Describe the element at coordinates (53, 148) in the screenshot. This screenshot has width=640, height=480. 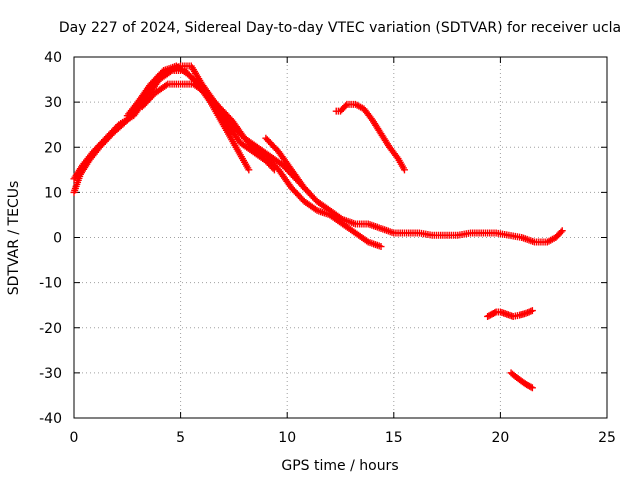
I see `y-tick-label: 20` at that location.